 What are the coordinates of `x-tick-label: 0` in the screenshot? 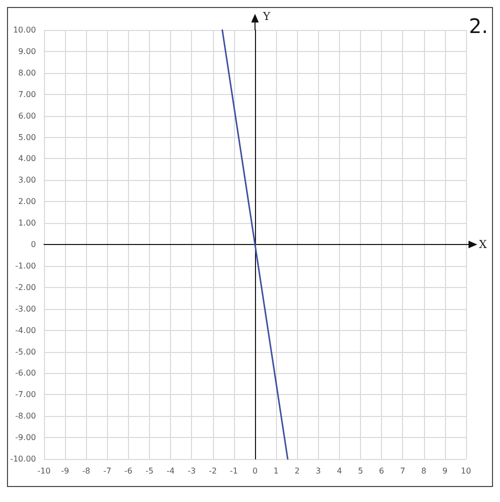 It's located at (255, 471).